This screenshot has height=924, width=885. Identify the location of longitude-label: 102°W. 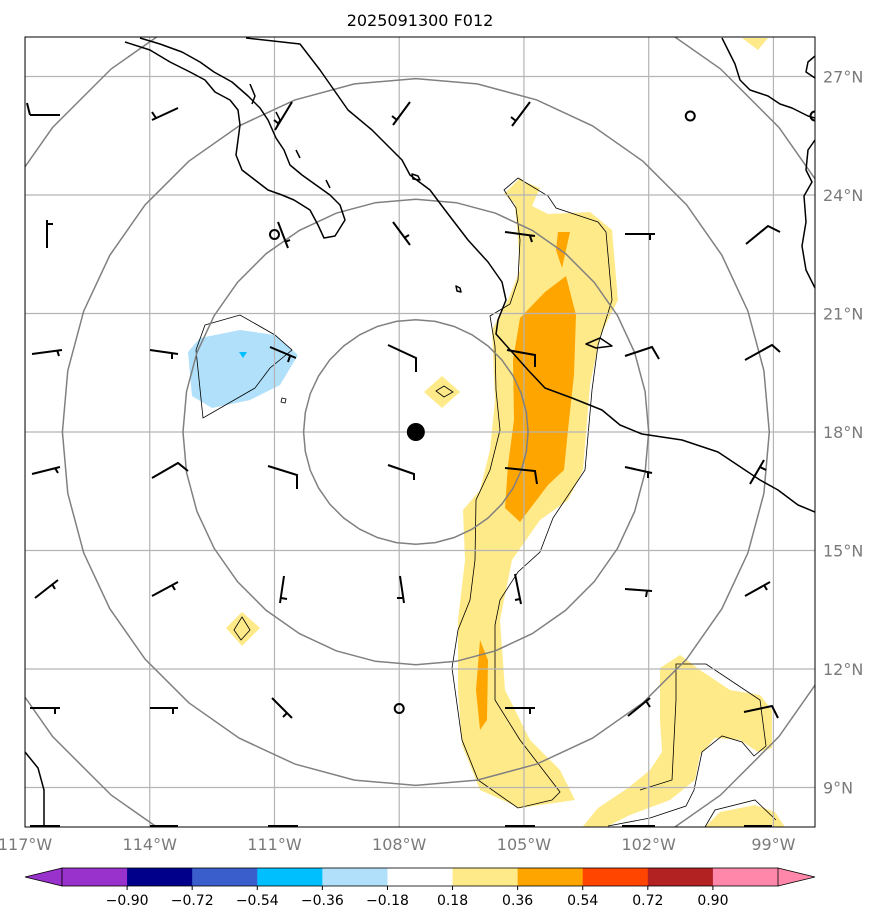
(649, 844).